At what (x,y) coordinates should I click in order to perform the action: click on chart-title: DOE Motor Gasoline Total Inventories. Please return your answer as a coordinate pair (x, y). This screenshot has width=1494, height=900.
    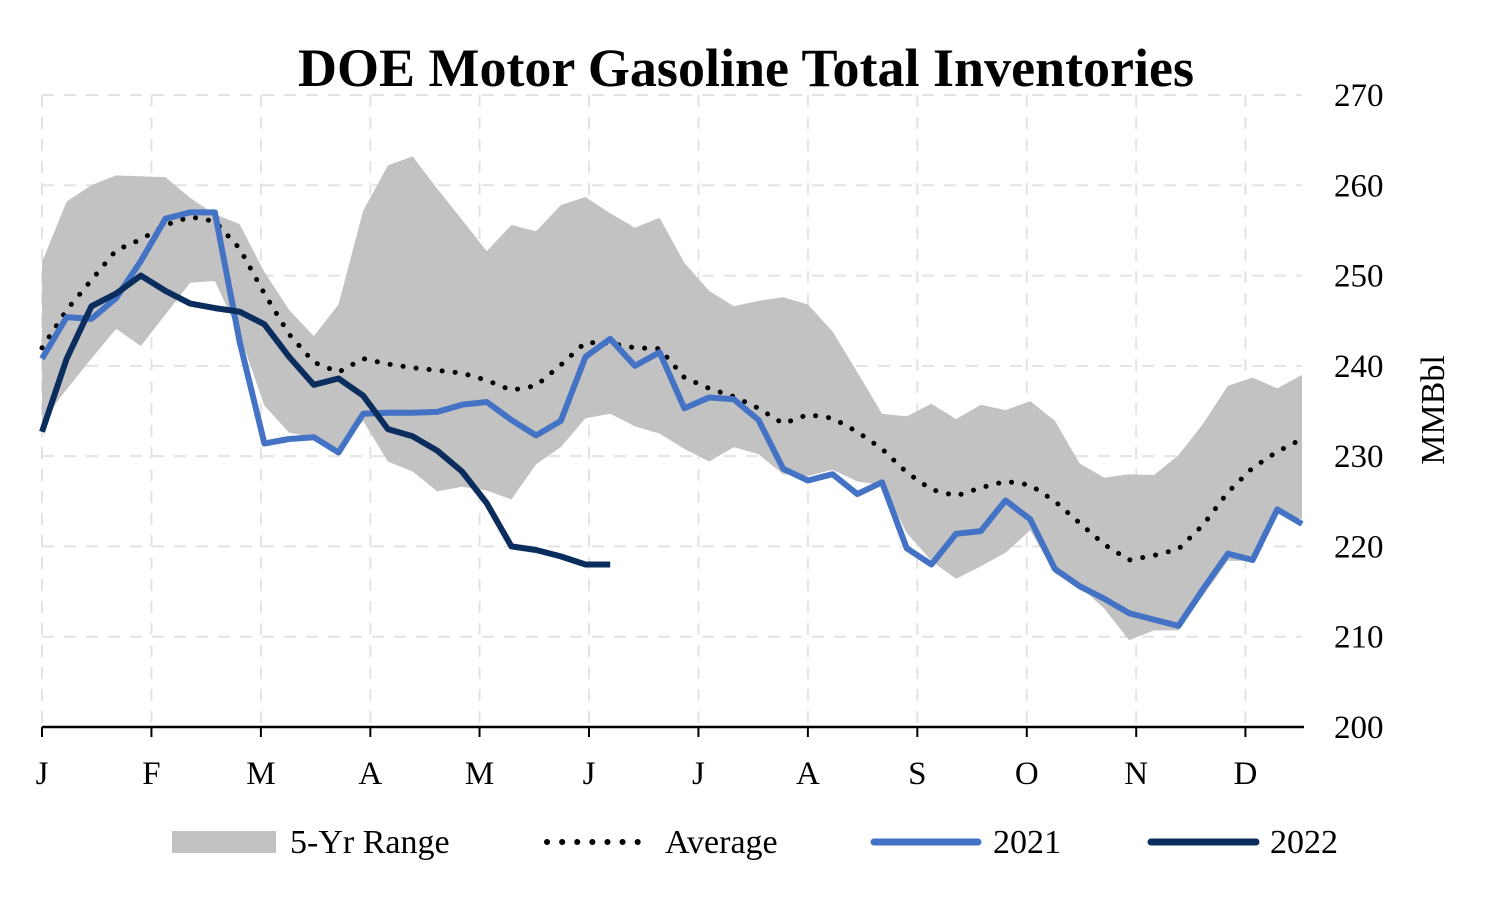
    Looking at the image, I should click on (746, 68).